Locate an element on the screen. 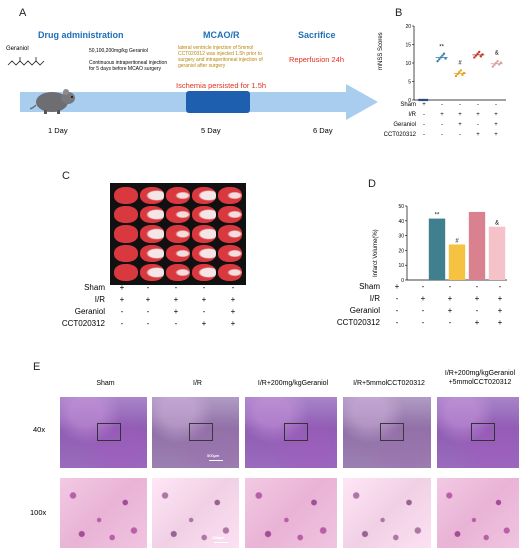 The height and width of the screenshot is (550, 524). sacrifice-title: Sacrifice is located at coordinates (317, 35).